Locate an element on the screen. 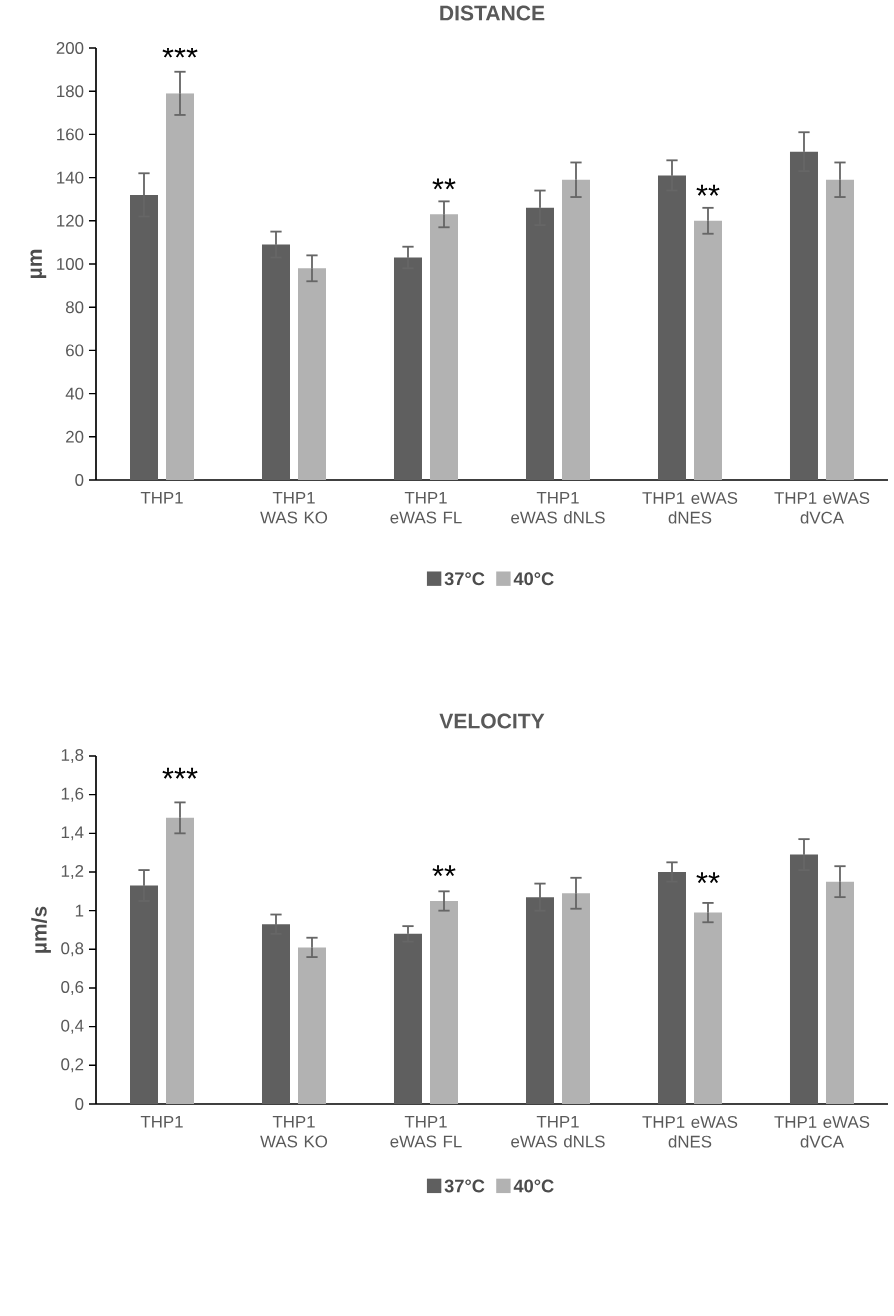 The width and height of the screenshot is (894, 1316). y-tick-label: 160 is located at coordinates (70, 134).